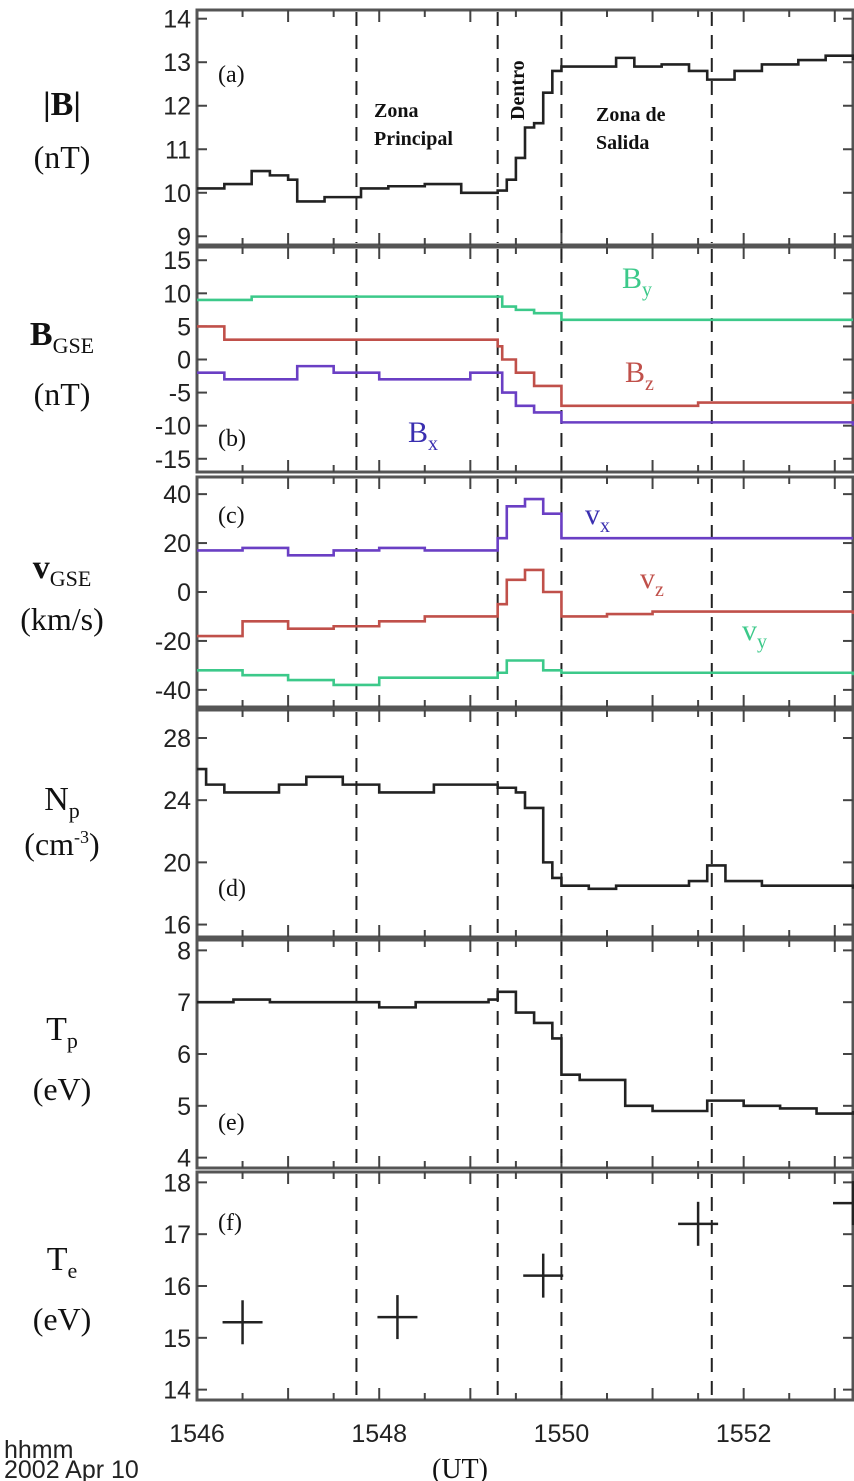  Describe the element at coordinates (177, 63) in the screenshot. I see `y-tick-label: 13` at that location.